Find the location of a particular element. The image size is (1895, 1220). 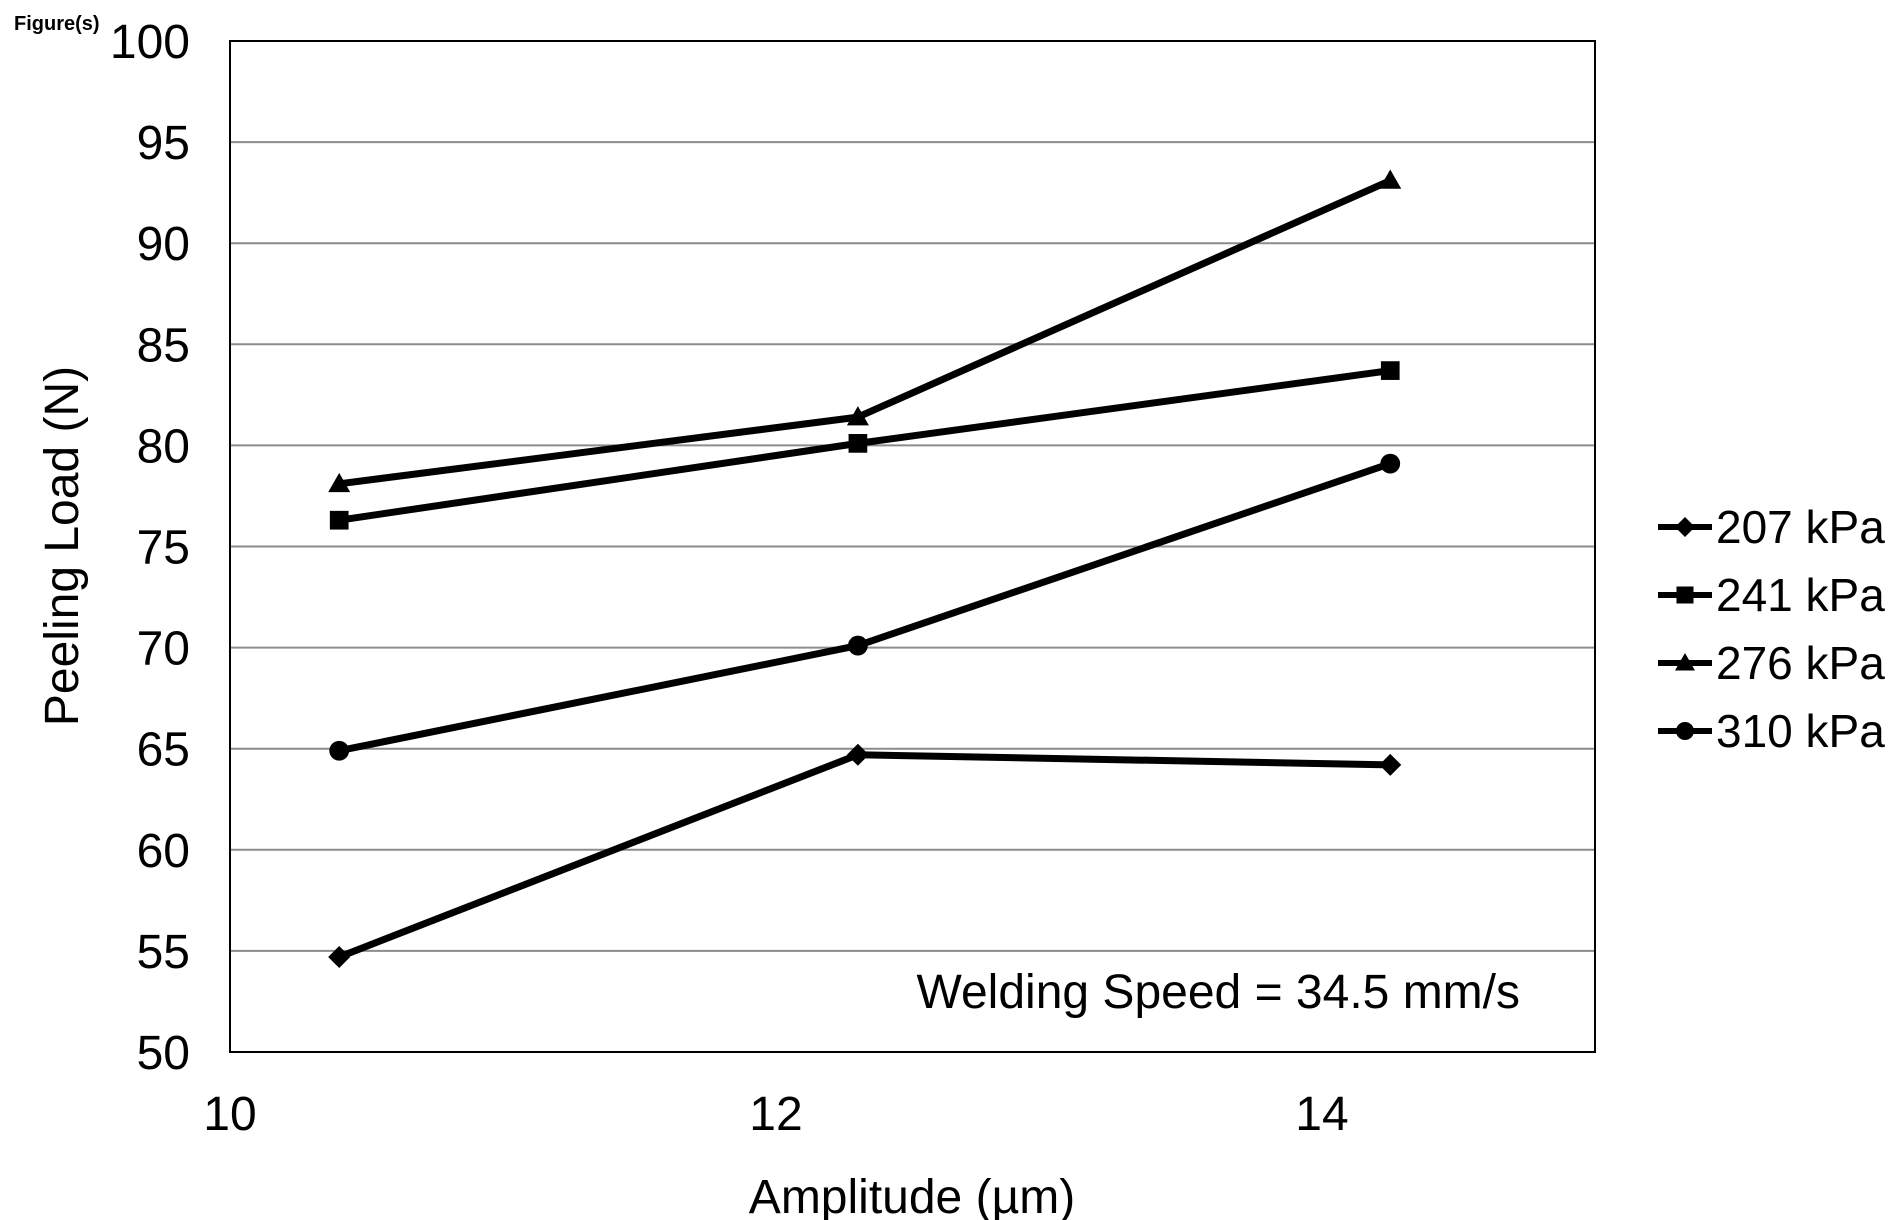

y-tick-label: 60 is located at coordinates (163, 851).